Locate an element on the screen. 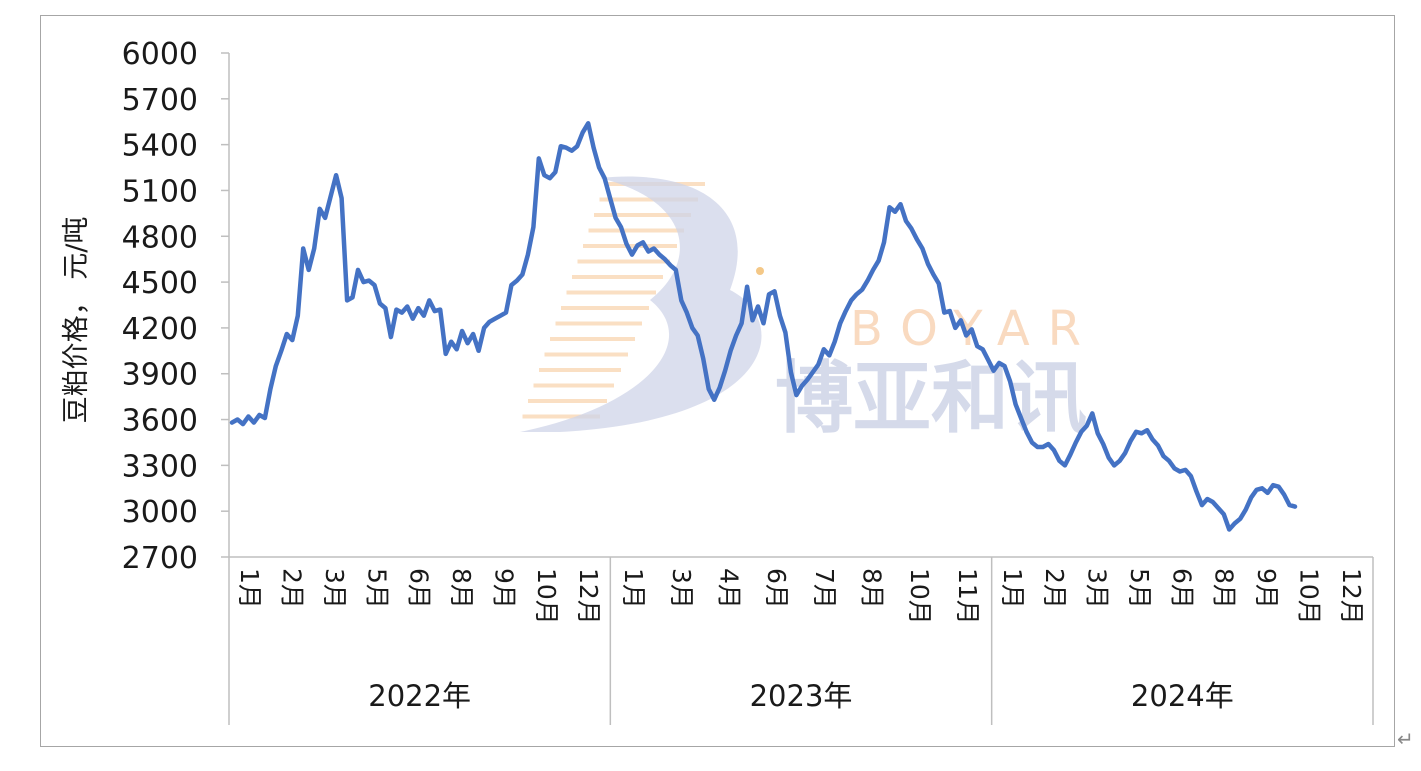 This screenshot has width=1421, height=771. y-tick-label: 3000 is located at coordinates (160, 512).